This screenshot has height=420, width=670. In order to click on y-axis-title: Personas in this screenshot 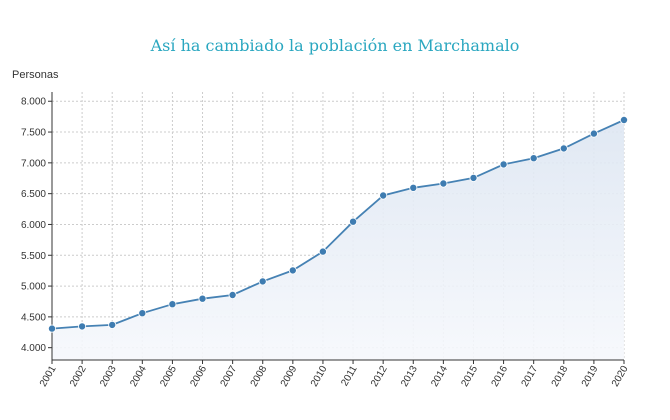, I will do `click(35, 75)`.